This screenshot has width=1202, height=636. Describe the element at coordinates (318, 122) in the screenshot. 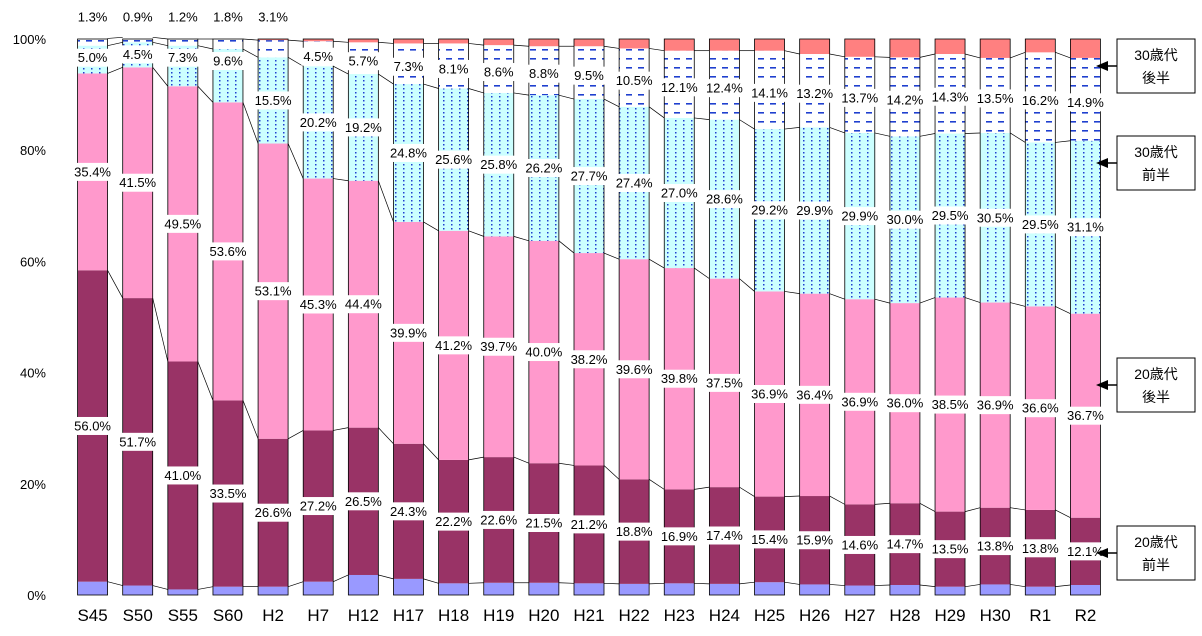

I see `data-label: 20.2%` at that location.